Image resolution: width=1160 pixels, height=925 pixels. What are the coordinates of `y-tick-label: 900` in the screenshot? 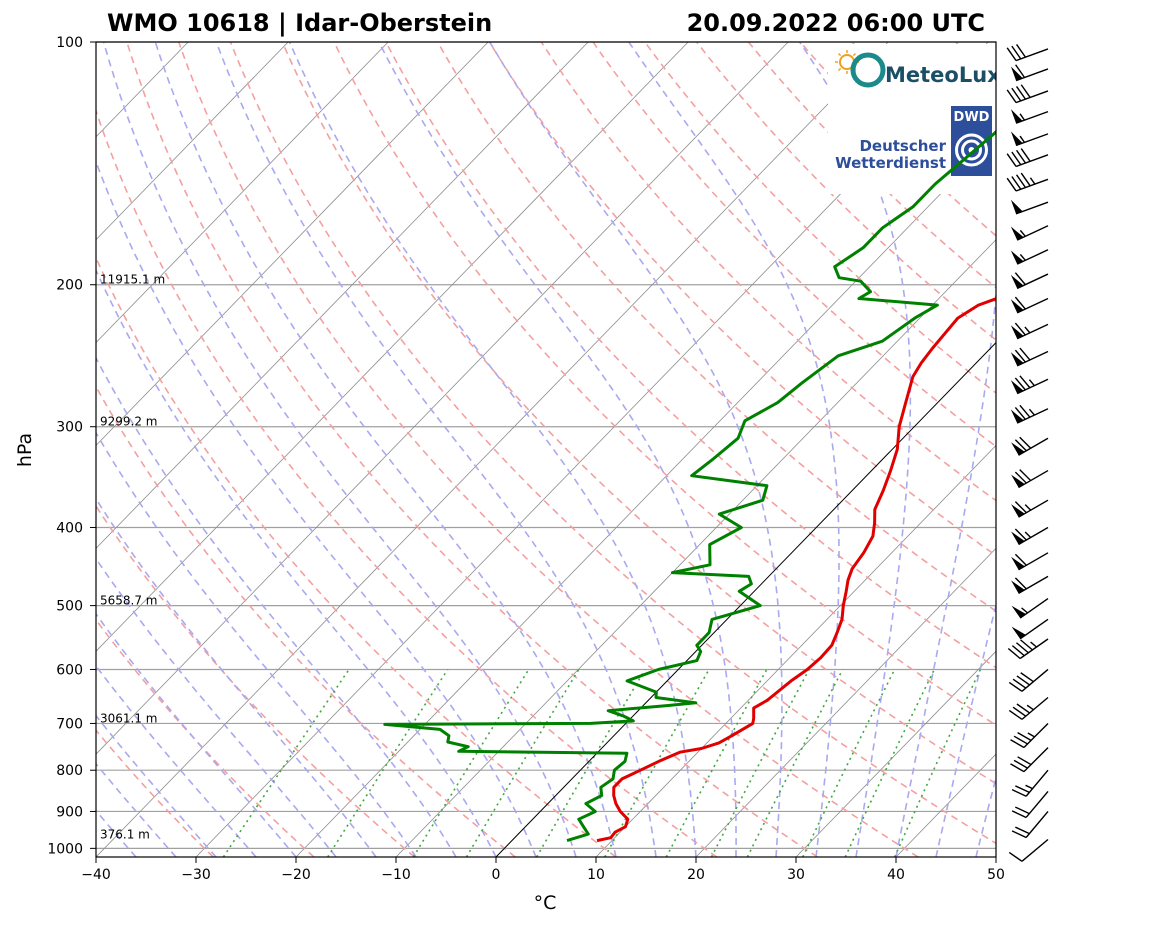 It's located at (69, 812).